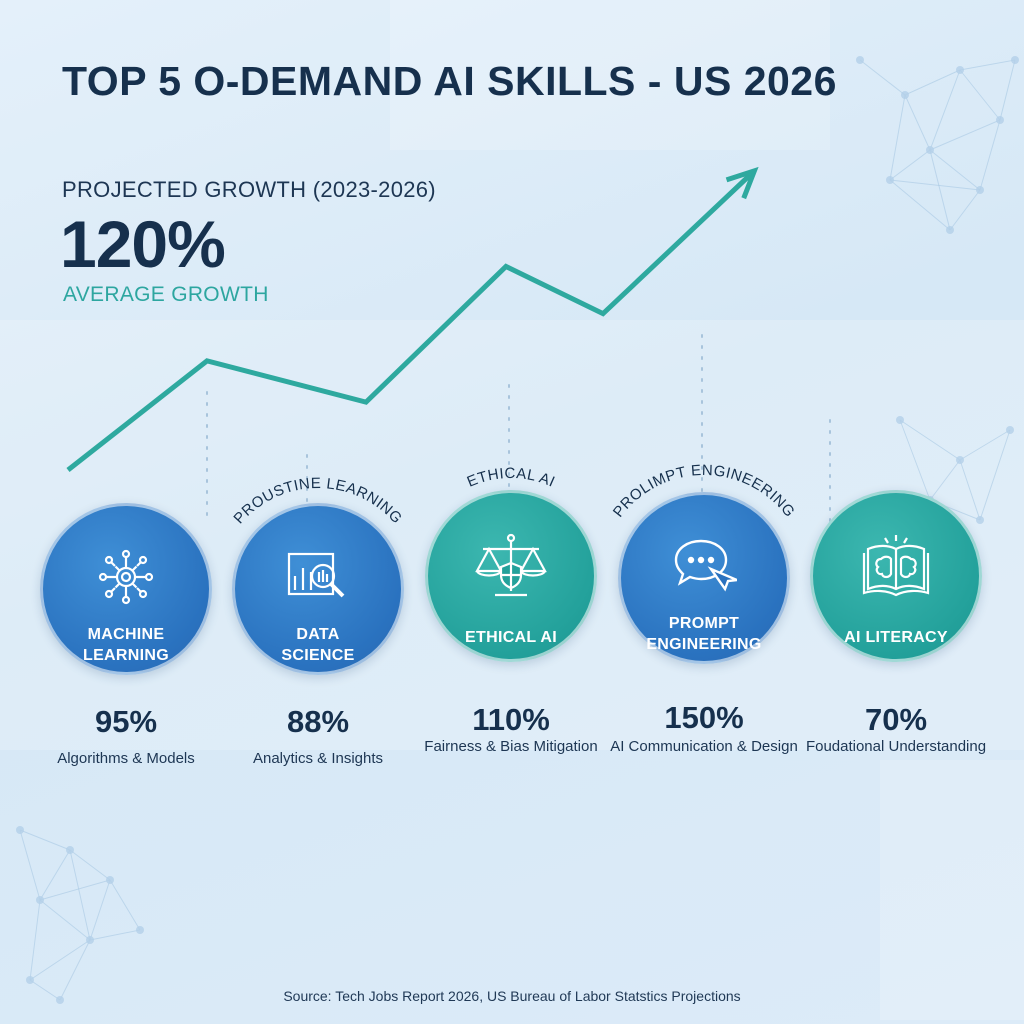 The height and width of the screenshot is (1024, 1024). I want to click on skill-name-line: ETHICAL AI, so click(511, 637).